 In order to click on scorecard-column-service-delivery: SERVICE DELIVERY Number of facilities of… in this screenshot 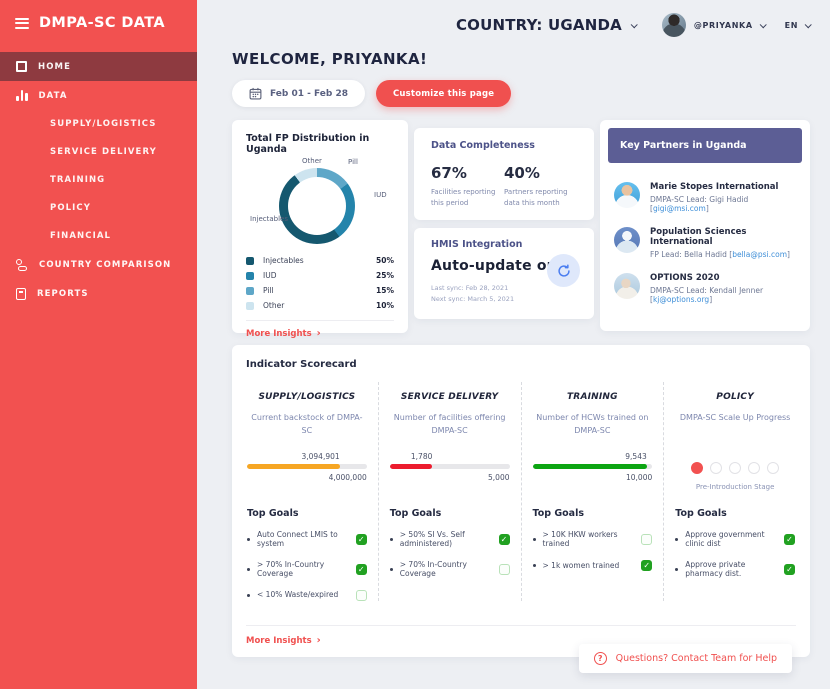, I will do `click(449, 491)`.